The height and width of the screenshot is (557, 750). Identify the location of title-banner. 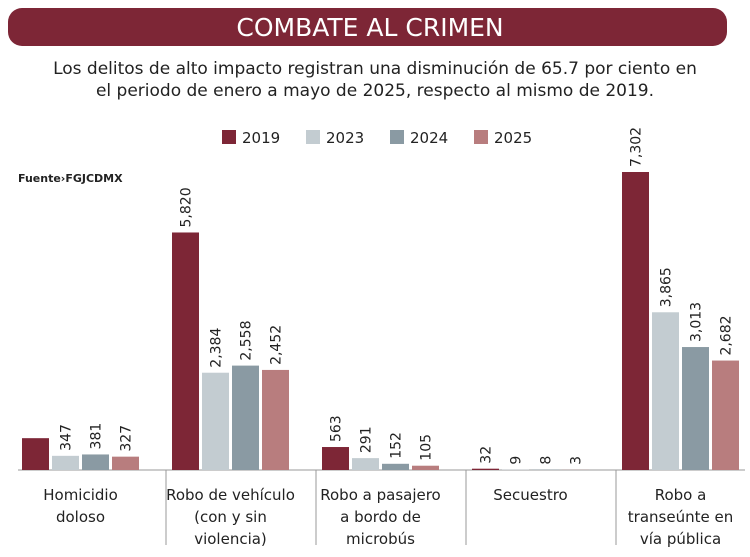
(367, 27).